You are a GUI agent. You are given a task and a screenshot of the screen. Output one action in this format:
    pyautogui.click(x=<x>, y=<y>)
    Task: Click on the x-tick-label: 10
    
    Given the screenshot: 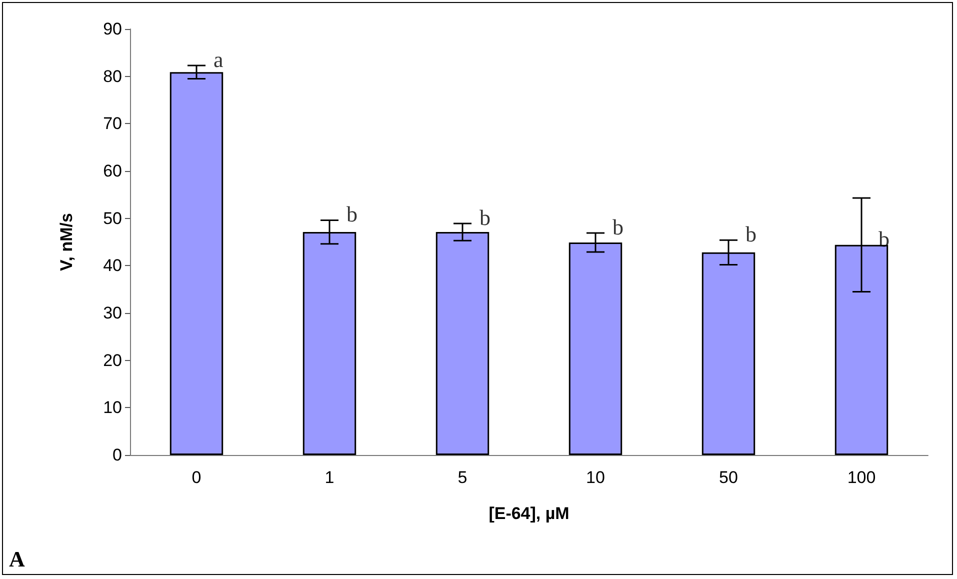 What is the action you would take?
    pyautogui.click(x=595, y=477)
    